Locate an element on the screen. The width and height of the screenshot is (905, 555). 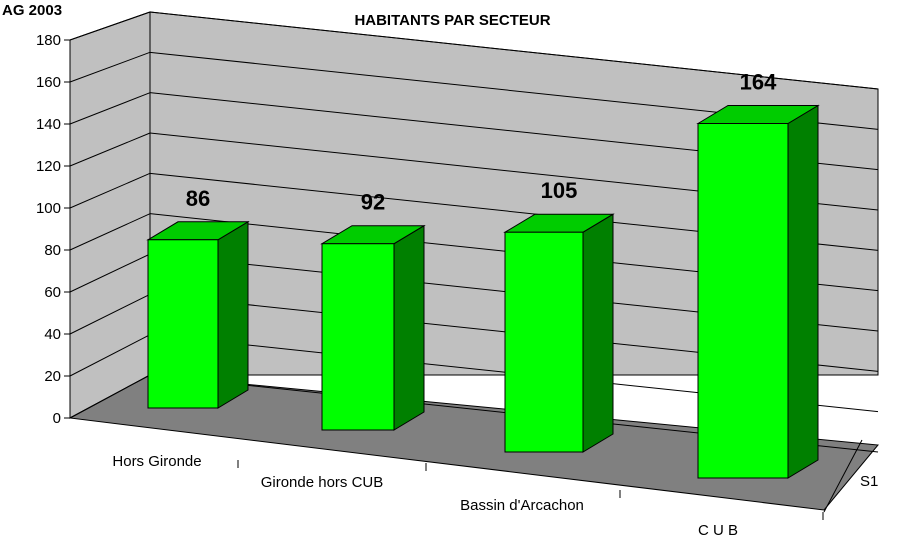
side-wall is located at coordinates (110, 215).